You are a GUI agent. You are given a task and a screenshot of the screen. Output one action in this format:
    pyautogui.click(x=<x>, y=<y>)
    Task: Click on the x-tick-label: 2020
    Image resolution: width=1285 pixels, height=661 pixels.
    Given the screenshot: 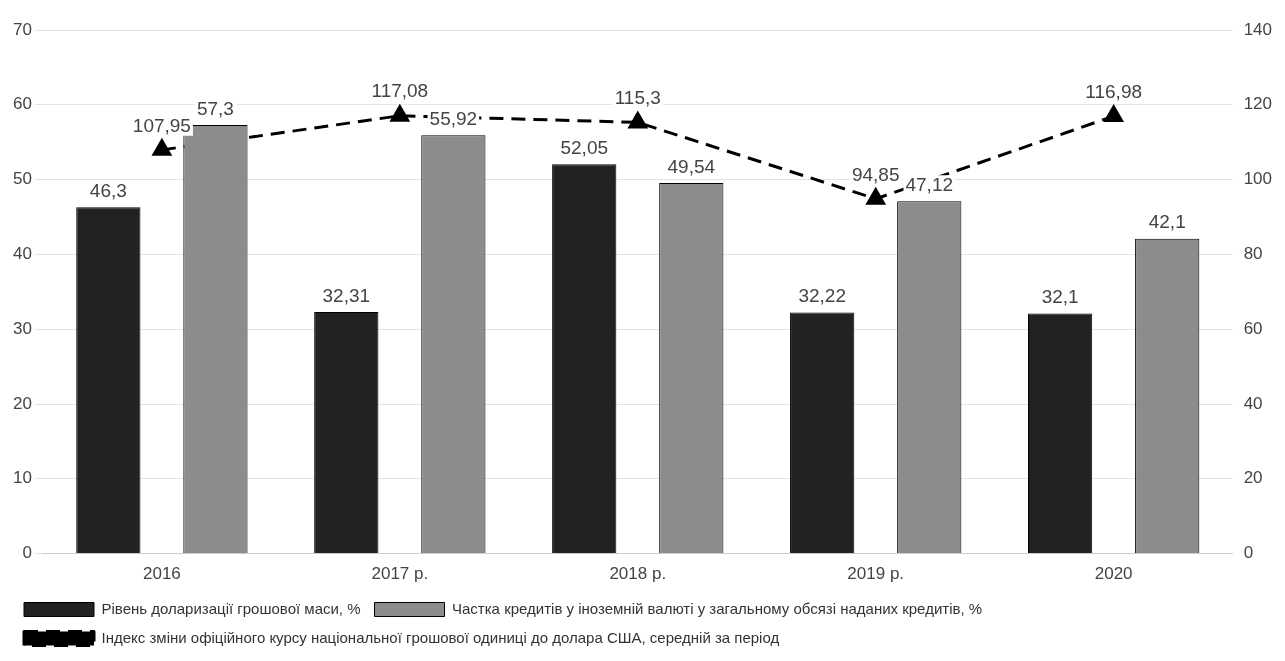 What is the action you would take?
    pyautogui.click(x=1113, y=574)
    